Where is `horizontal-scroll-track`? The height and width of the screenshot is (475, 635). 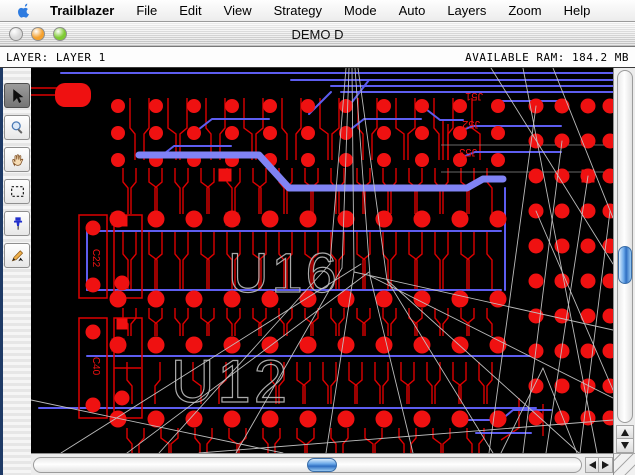
horizontal-scroll-track is located at coordinates (307, 464).